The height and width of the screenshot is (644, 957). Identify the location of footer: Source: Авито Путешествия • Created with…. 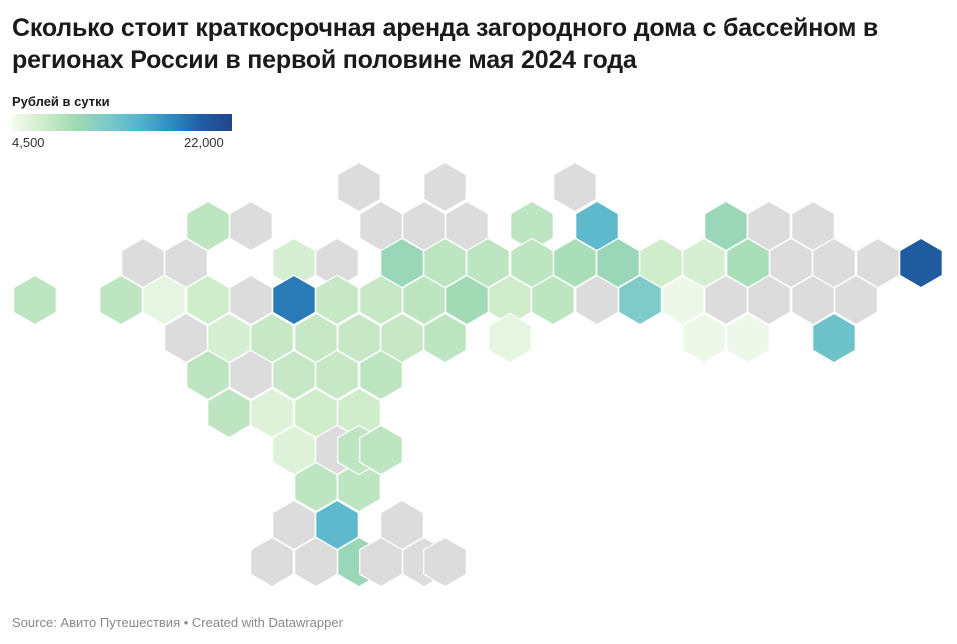
(177, 622).